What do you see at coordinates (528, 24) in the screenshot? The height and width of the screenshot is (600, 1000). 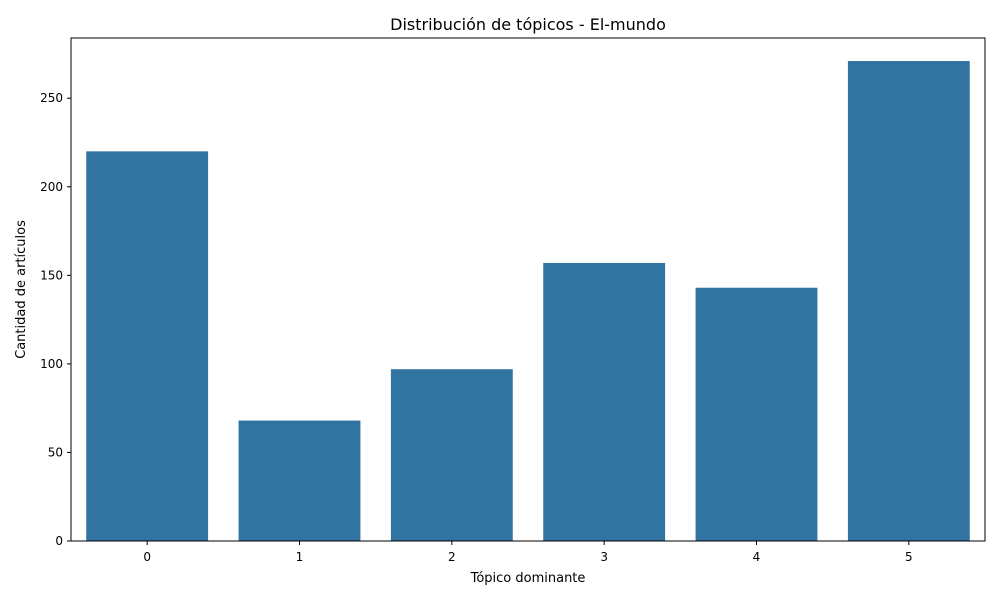 I see `chart-title: Distribución de tópicos - El-mundo` at bounding box center [528, 24].